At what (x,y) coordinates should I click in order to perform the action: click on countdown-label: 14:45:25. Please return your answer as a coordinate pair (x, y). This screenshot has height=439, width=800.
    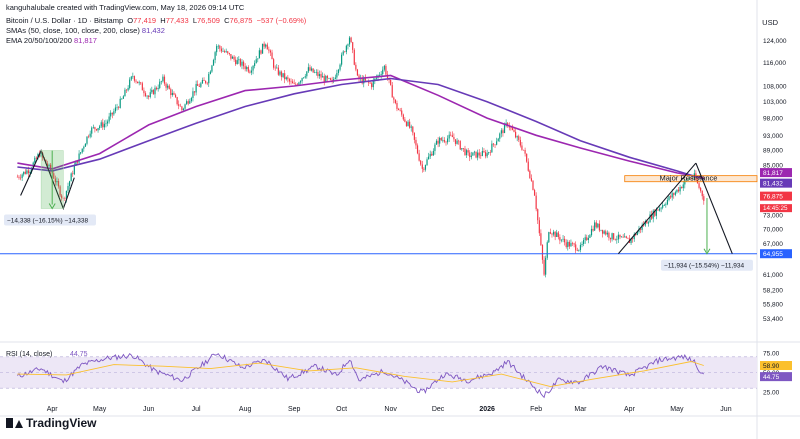
    Looking at the image, I should click on (775, 208).